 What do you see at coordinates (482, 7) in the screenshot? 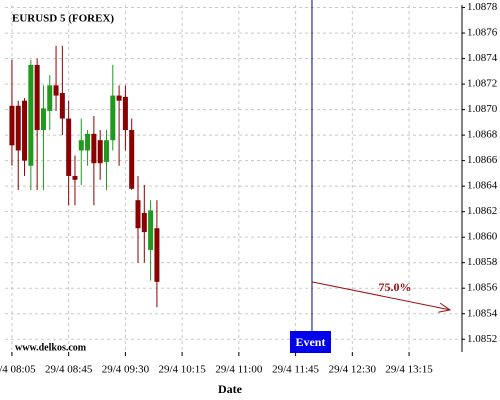
I see `y-tick-label: 1.0878` at bounding box center [482, 7].